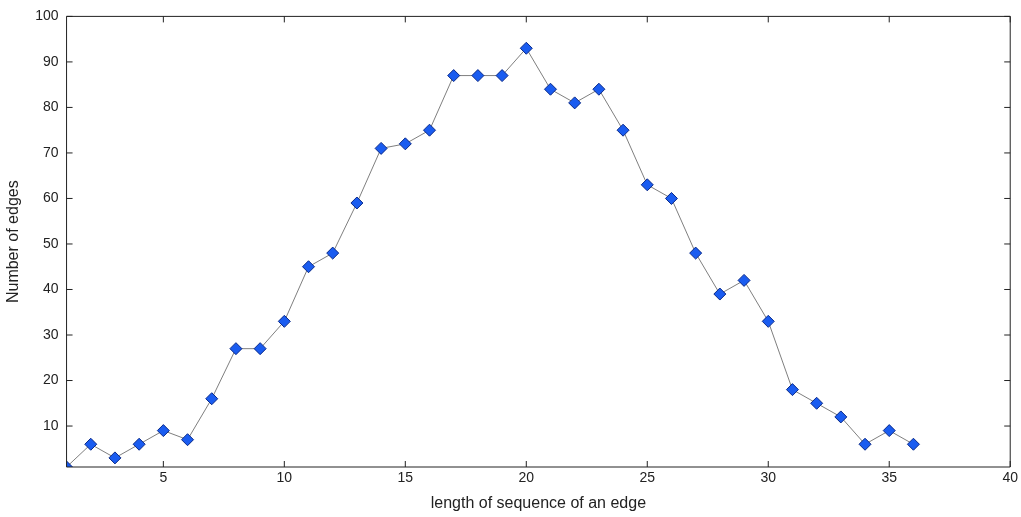  What do you see at coordinates (647, 477) in the screenshot?
I see `x-tick-label: 25` at bounding box center [647, 477].